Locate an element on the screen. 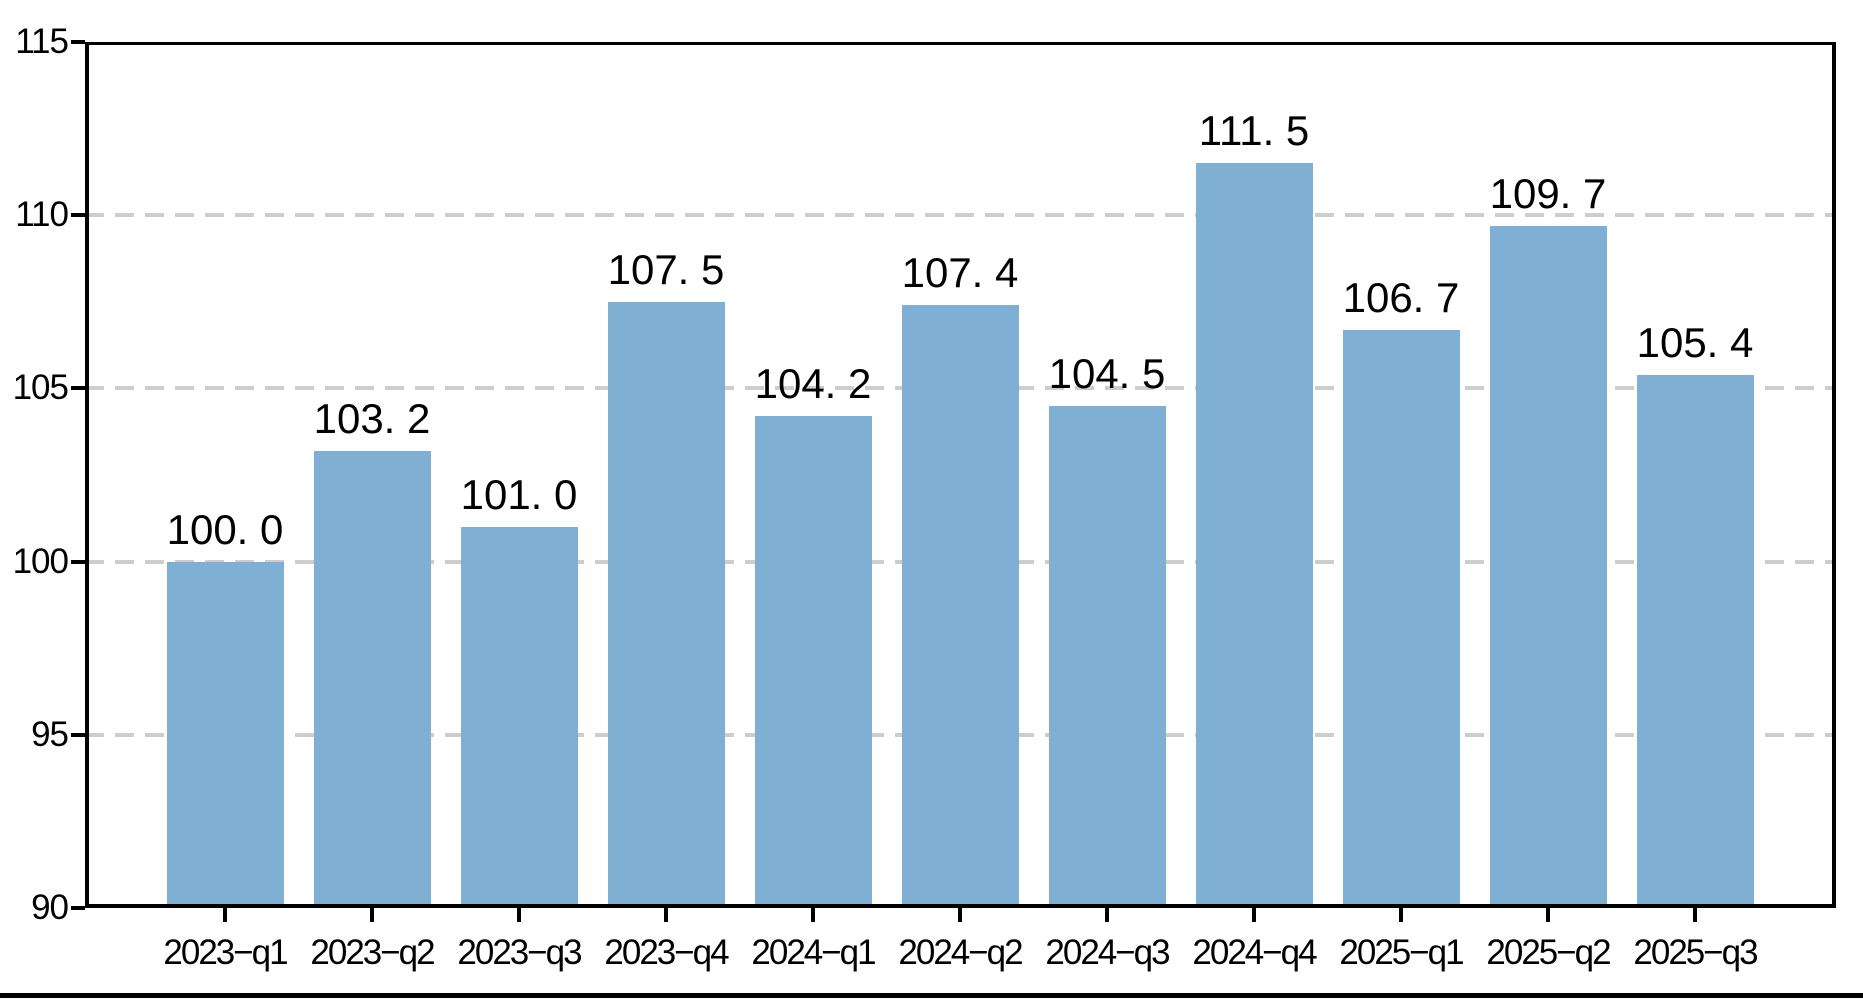  top-spine is located at coordinates (960, 43).